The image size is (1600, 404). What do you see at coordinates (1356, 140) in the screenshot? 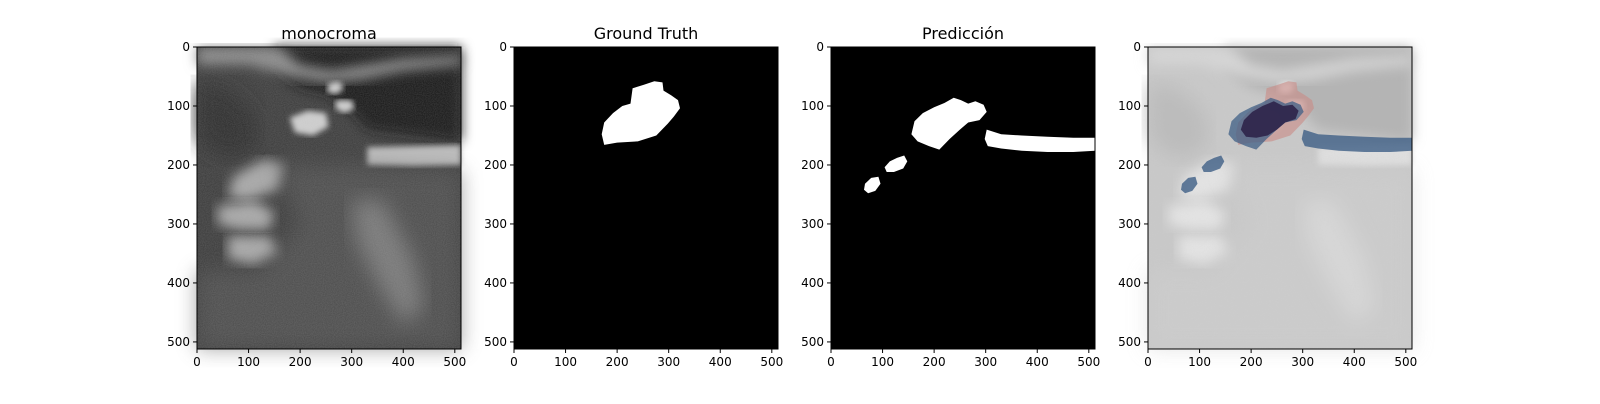
I see `overlay-prediction-region-vessel` at bounding box center [1356, 140].